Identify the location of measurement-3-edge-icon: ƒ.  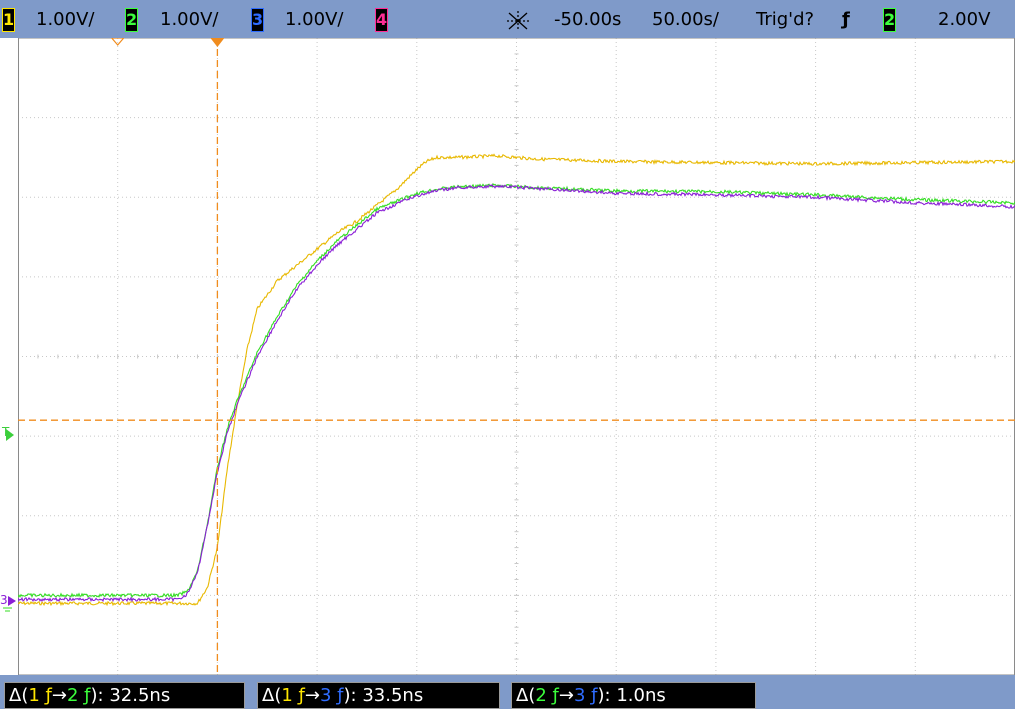
(555, 695).